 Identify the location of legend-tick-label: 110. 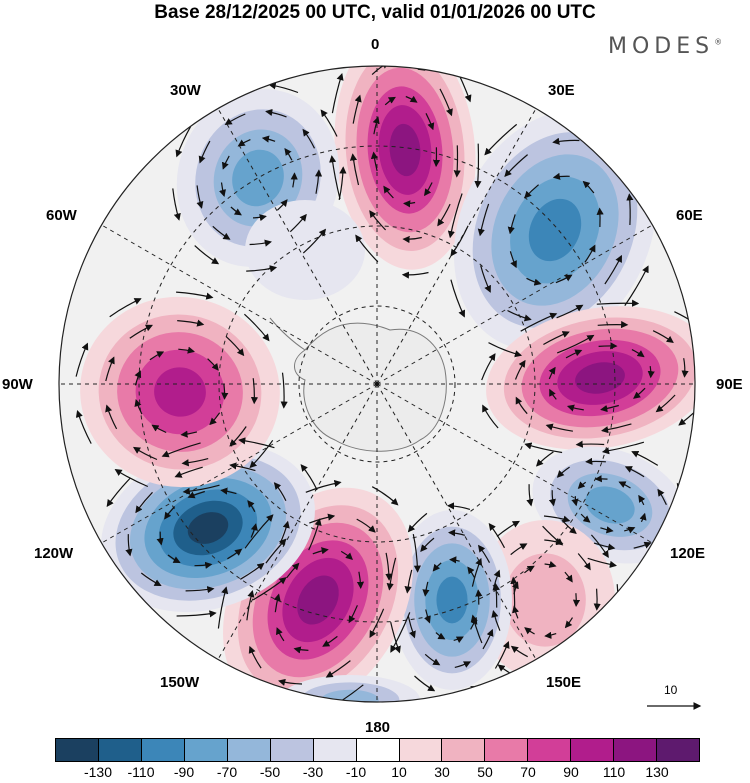
(614, 772).